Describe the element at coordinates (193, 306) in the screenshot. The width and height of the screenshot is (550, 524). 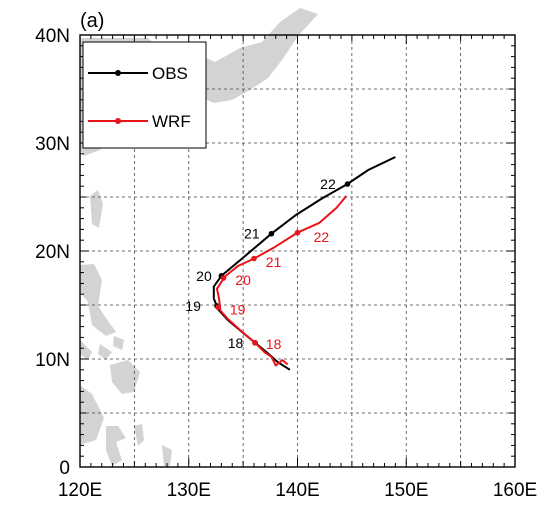
I see `obs-day-label: 19` at that location.